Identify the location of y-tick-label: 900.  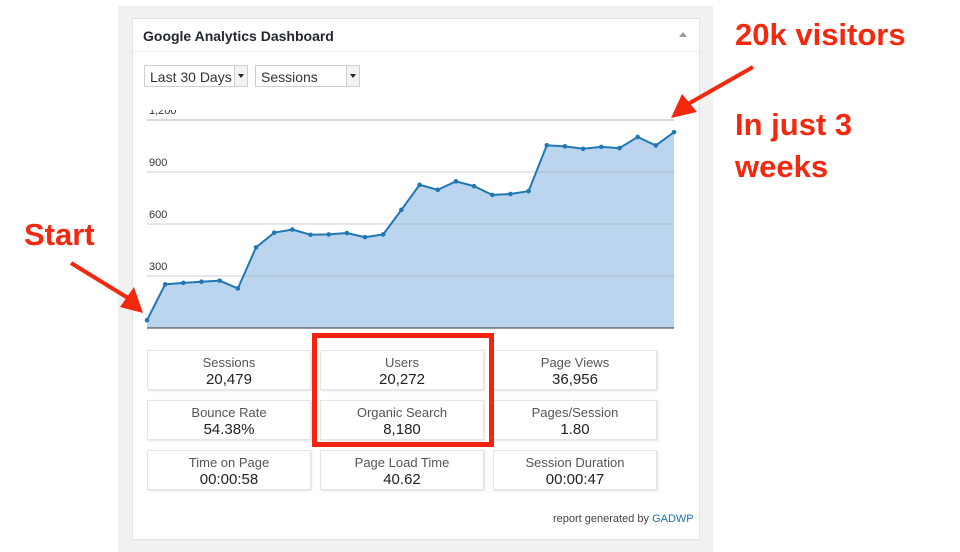
(158, 163).